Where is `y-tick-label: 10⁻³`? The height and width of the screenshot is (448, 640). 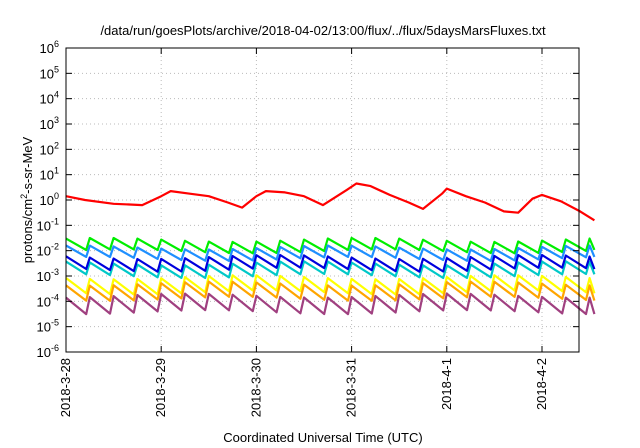
y-tick-label: 10⁻³ is located at coordinates (48, 275).